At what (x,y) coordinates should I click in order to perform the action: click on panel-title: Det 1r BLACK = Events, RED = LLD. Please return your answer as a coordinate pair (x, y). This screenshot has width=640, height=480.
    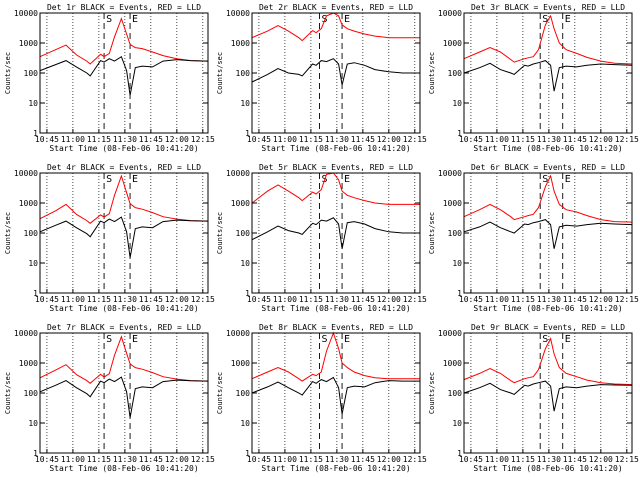
    Looking at the image, I should click on (124, 7).